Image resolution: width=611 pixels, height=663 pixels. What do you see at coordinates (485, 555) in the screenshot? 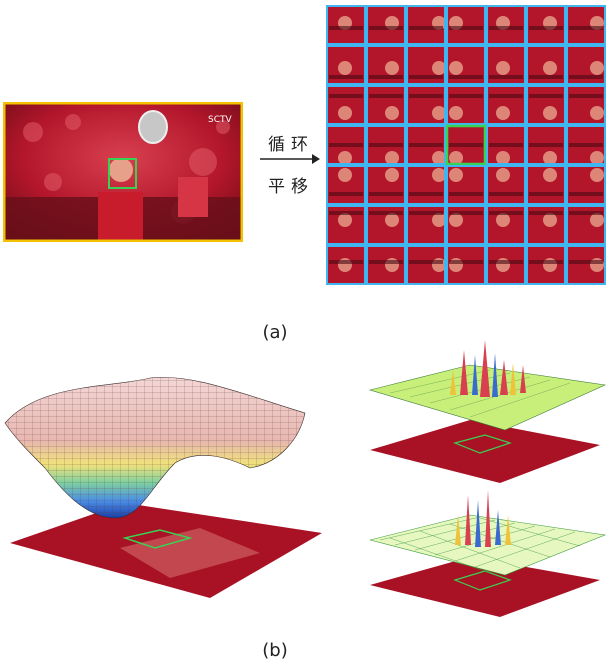
I see `response-surface-bottom-right` at bounding box center [485, 555].